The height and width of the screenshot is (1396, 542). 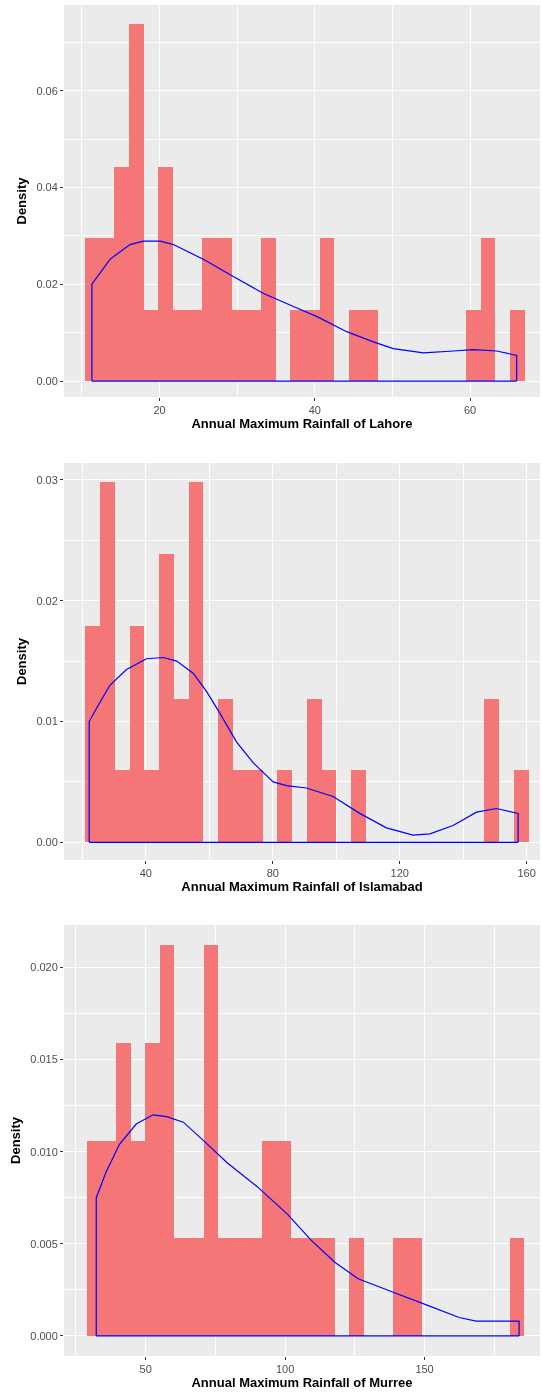 What do you see at coordinates (47, 479) in the screenshot?
I see `y-tick-label: 0.03` at bounding box center [47, 479].